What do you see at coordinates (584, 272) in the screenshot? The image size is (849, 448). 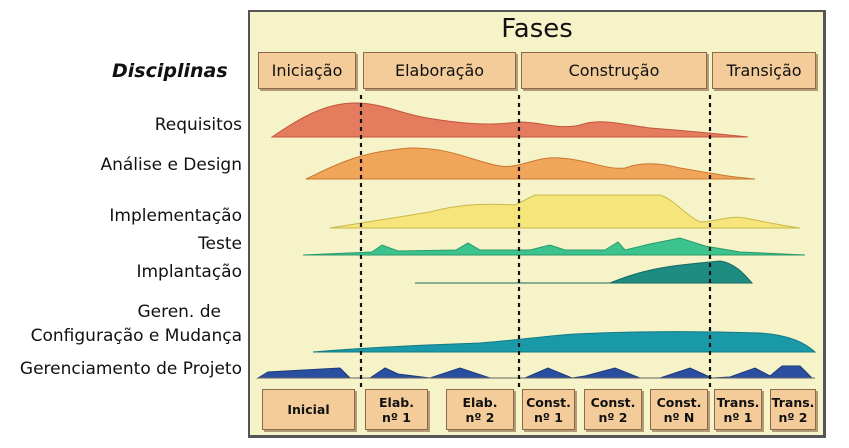 I see `curve-implantacao` at bounding box center [584, 272].